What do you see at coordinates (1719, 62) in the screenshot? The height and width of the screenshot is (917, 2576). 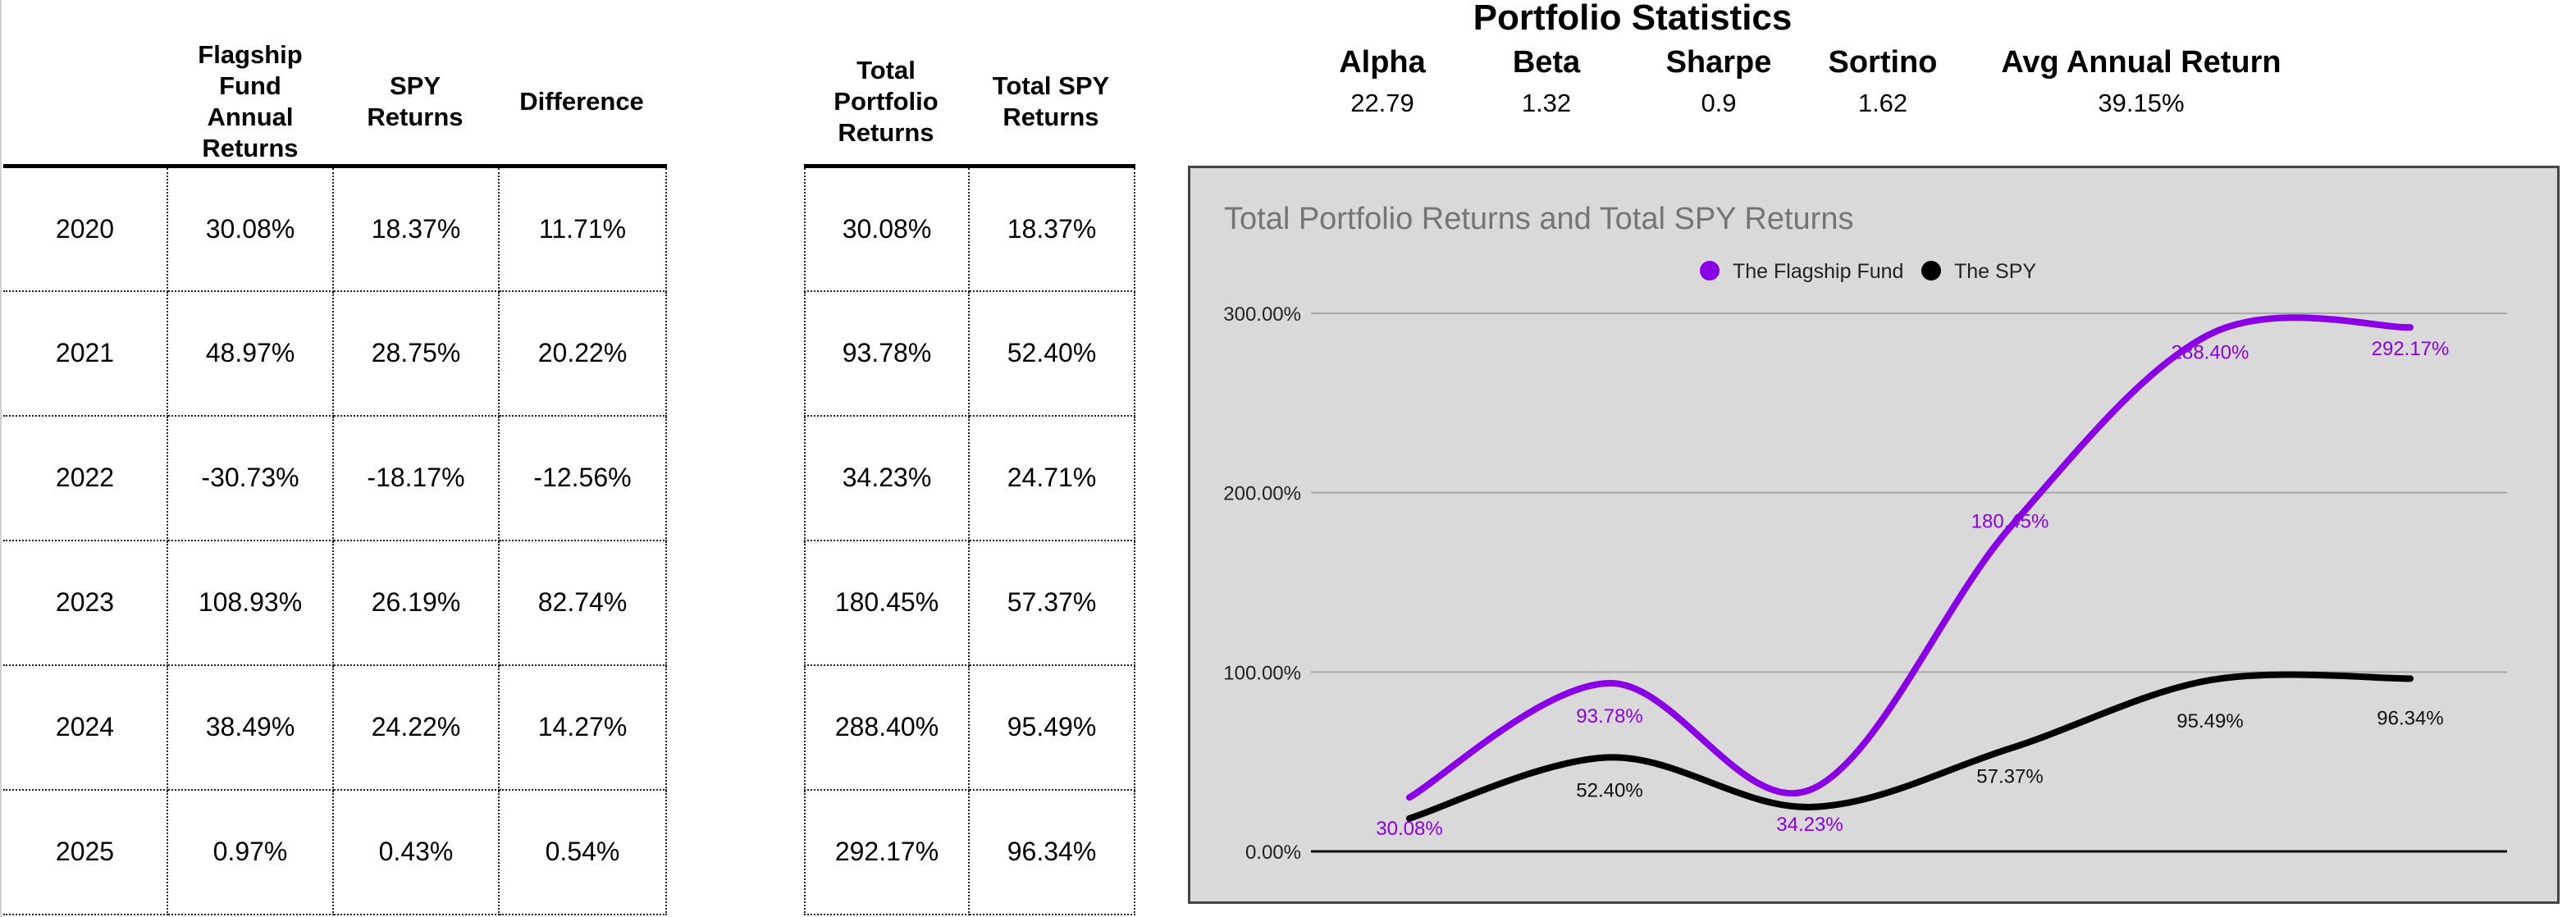 I see `stat-name-sharpe: Sharpe` at bounding box center [1719, 62].